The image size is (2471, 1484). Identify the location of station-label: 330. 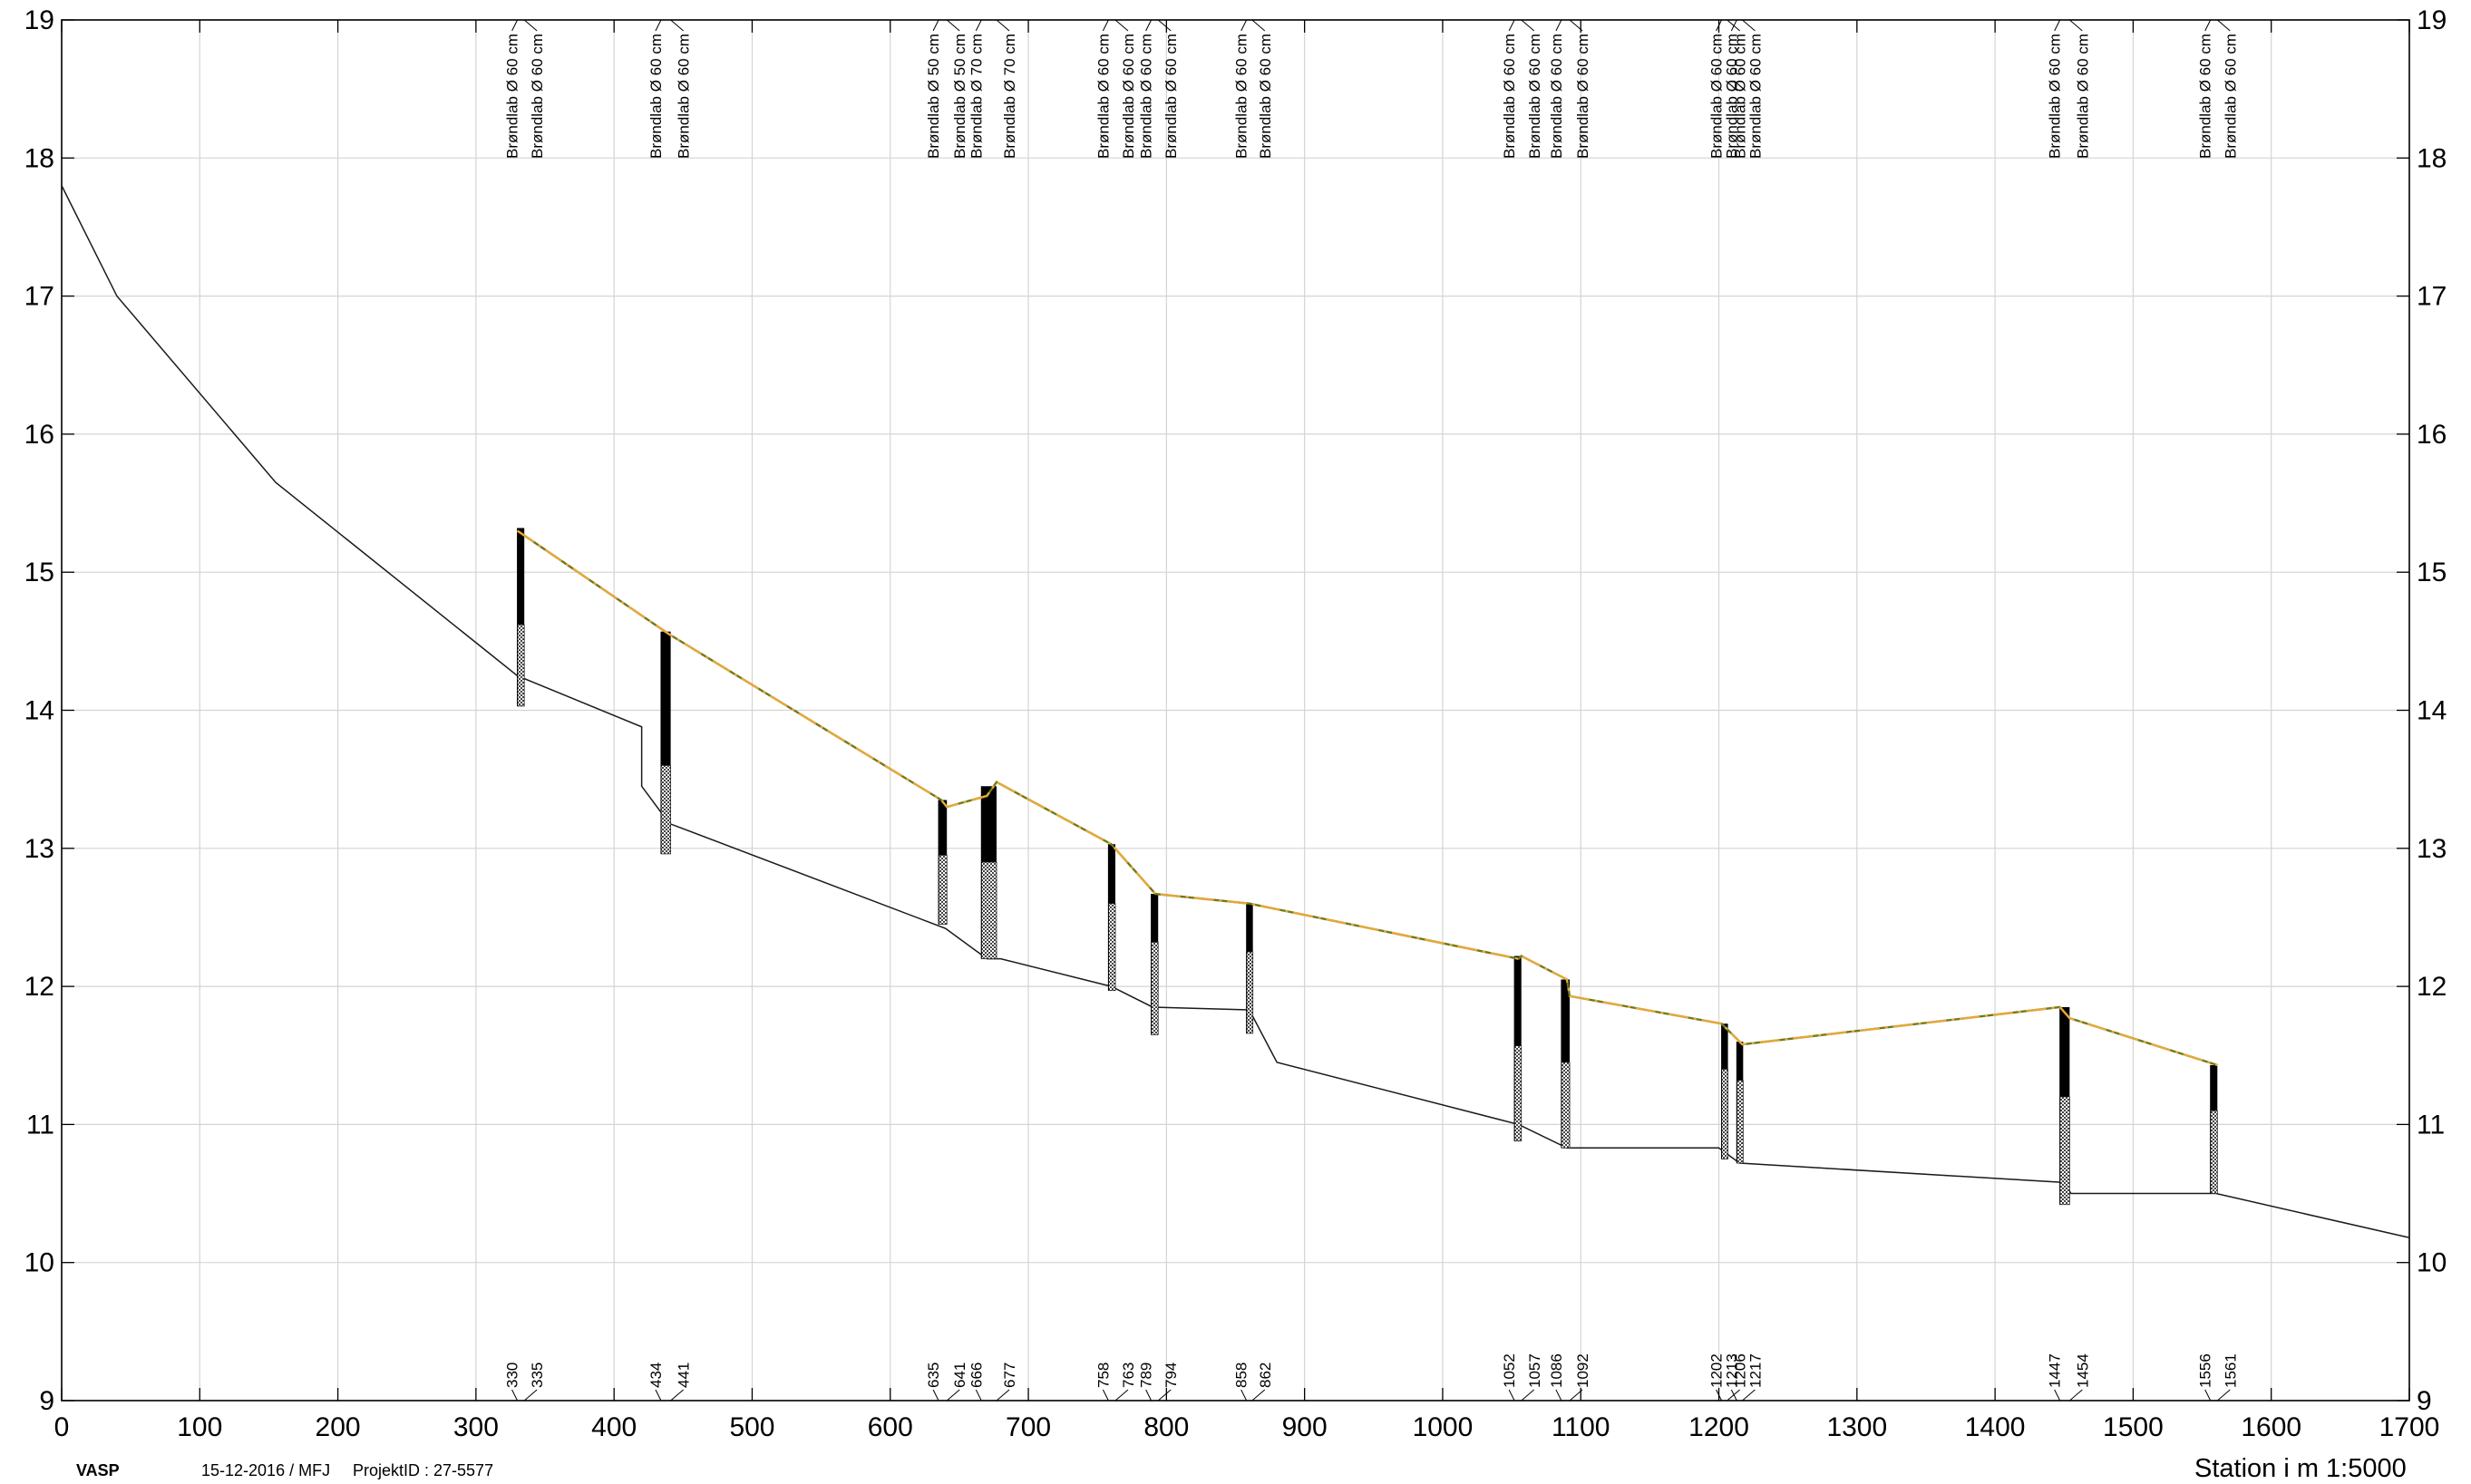
(512, 1375).